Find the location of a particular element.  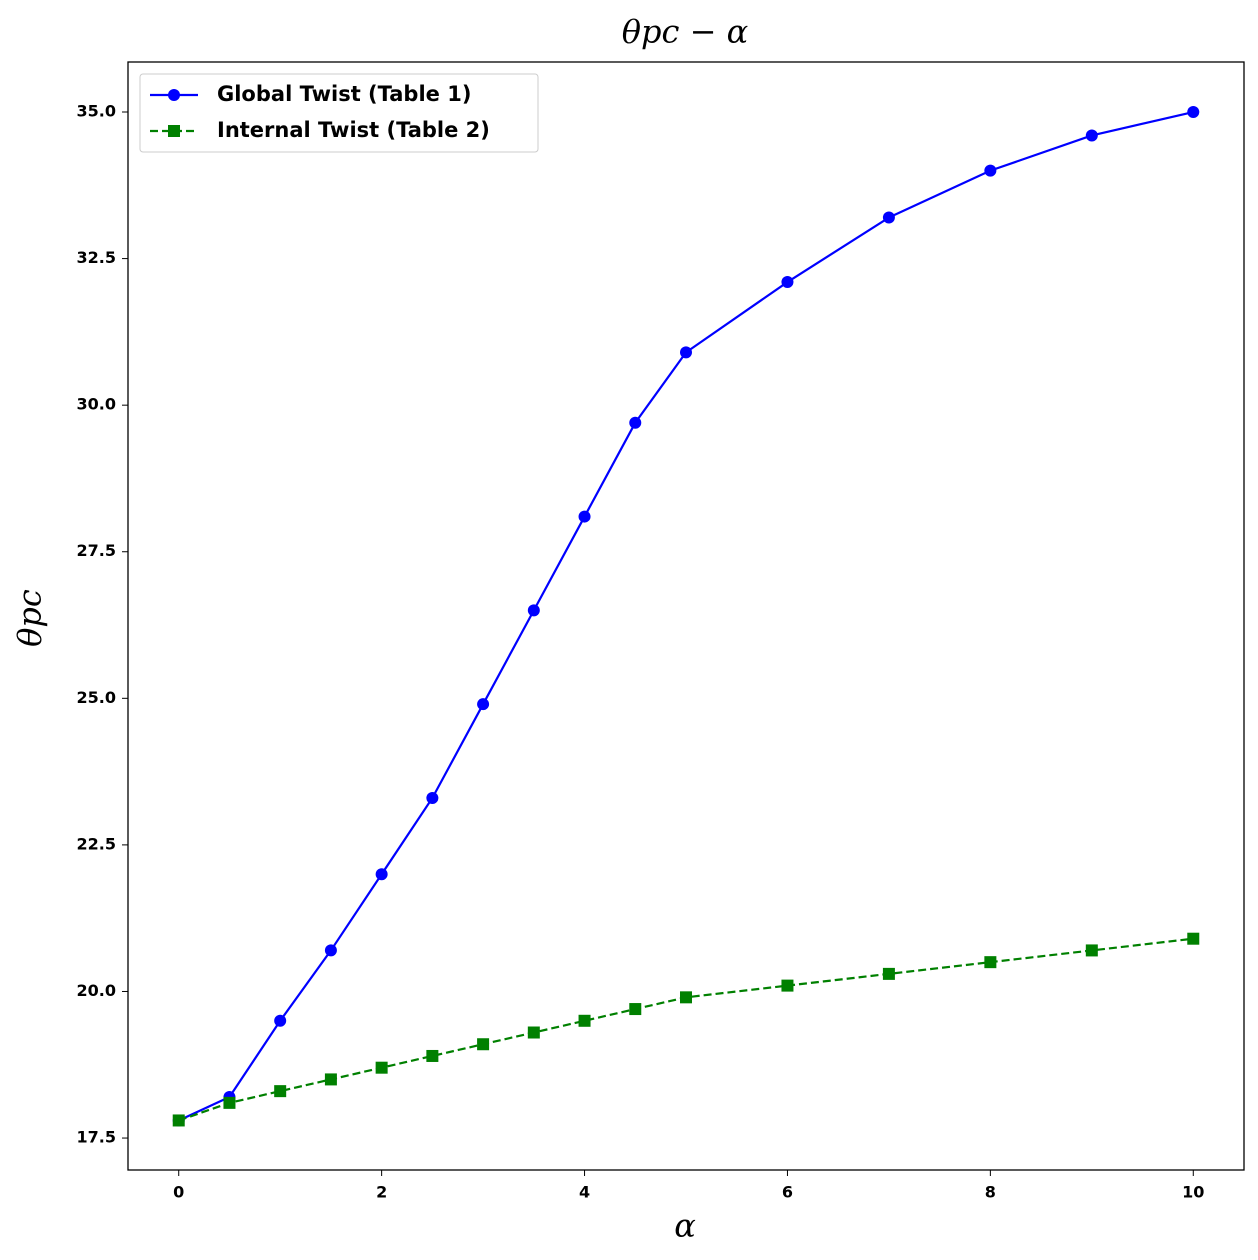

y-tick-label: 32.5 is located at coordinates (96, 257).